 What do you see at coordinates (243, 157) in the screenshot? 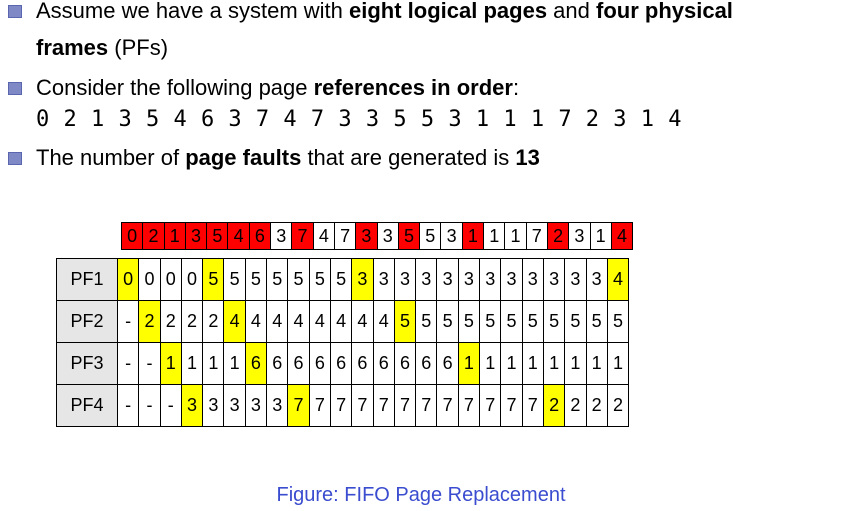
I see `bold-span: page faults` at bounding box center [243, 157].